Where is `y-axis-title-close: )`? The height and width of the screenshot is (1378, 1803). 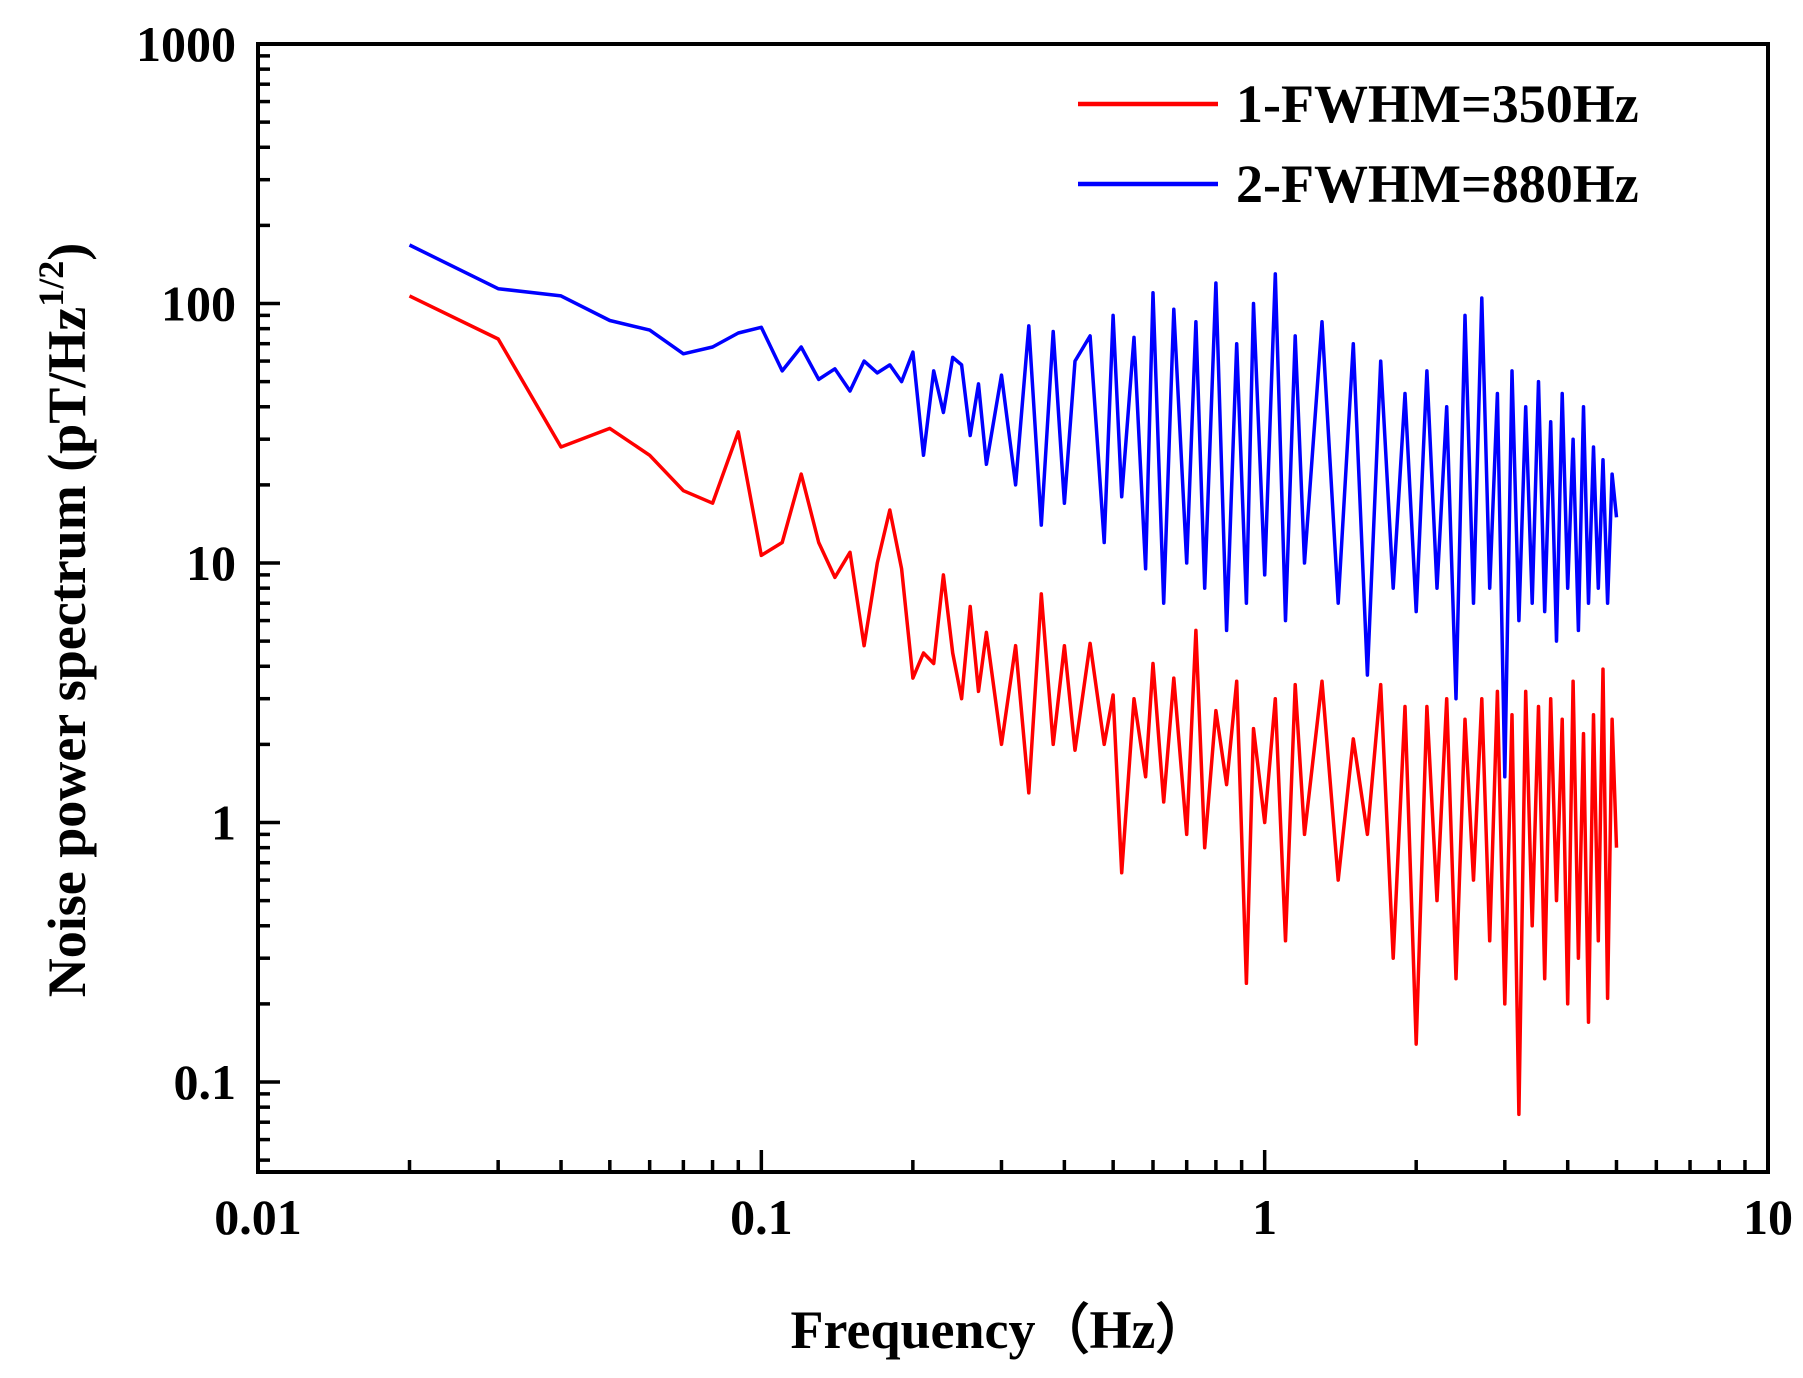 y-axis-title-close: ) is located at coordinates (67, 252).